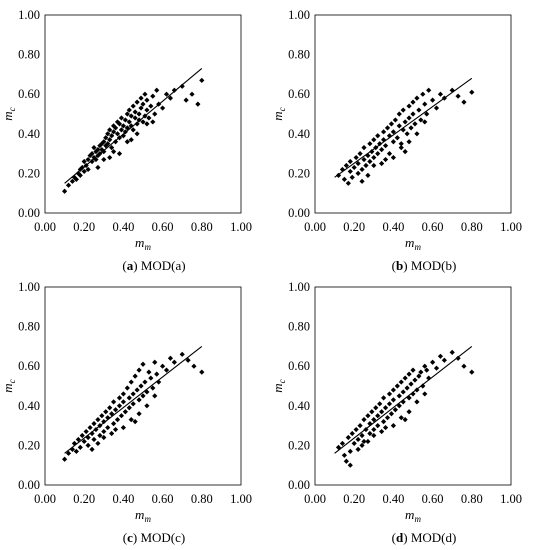 The width and height of the screenshot is (537, 550). I want to click on y-tick-label: 0.40, so click(29, 134).